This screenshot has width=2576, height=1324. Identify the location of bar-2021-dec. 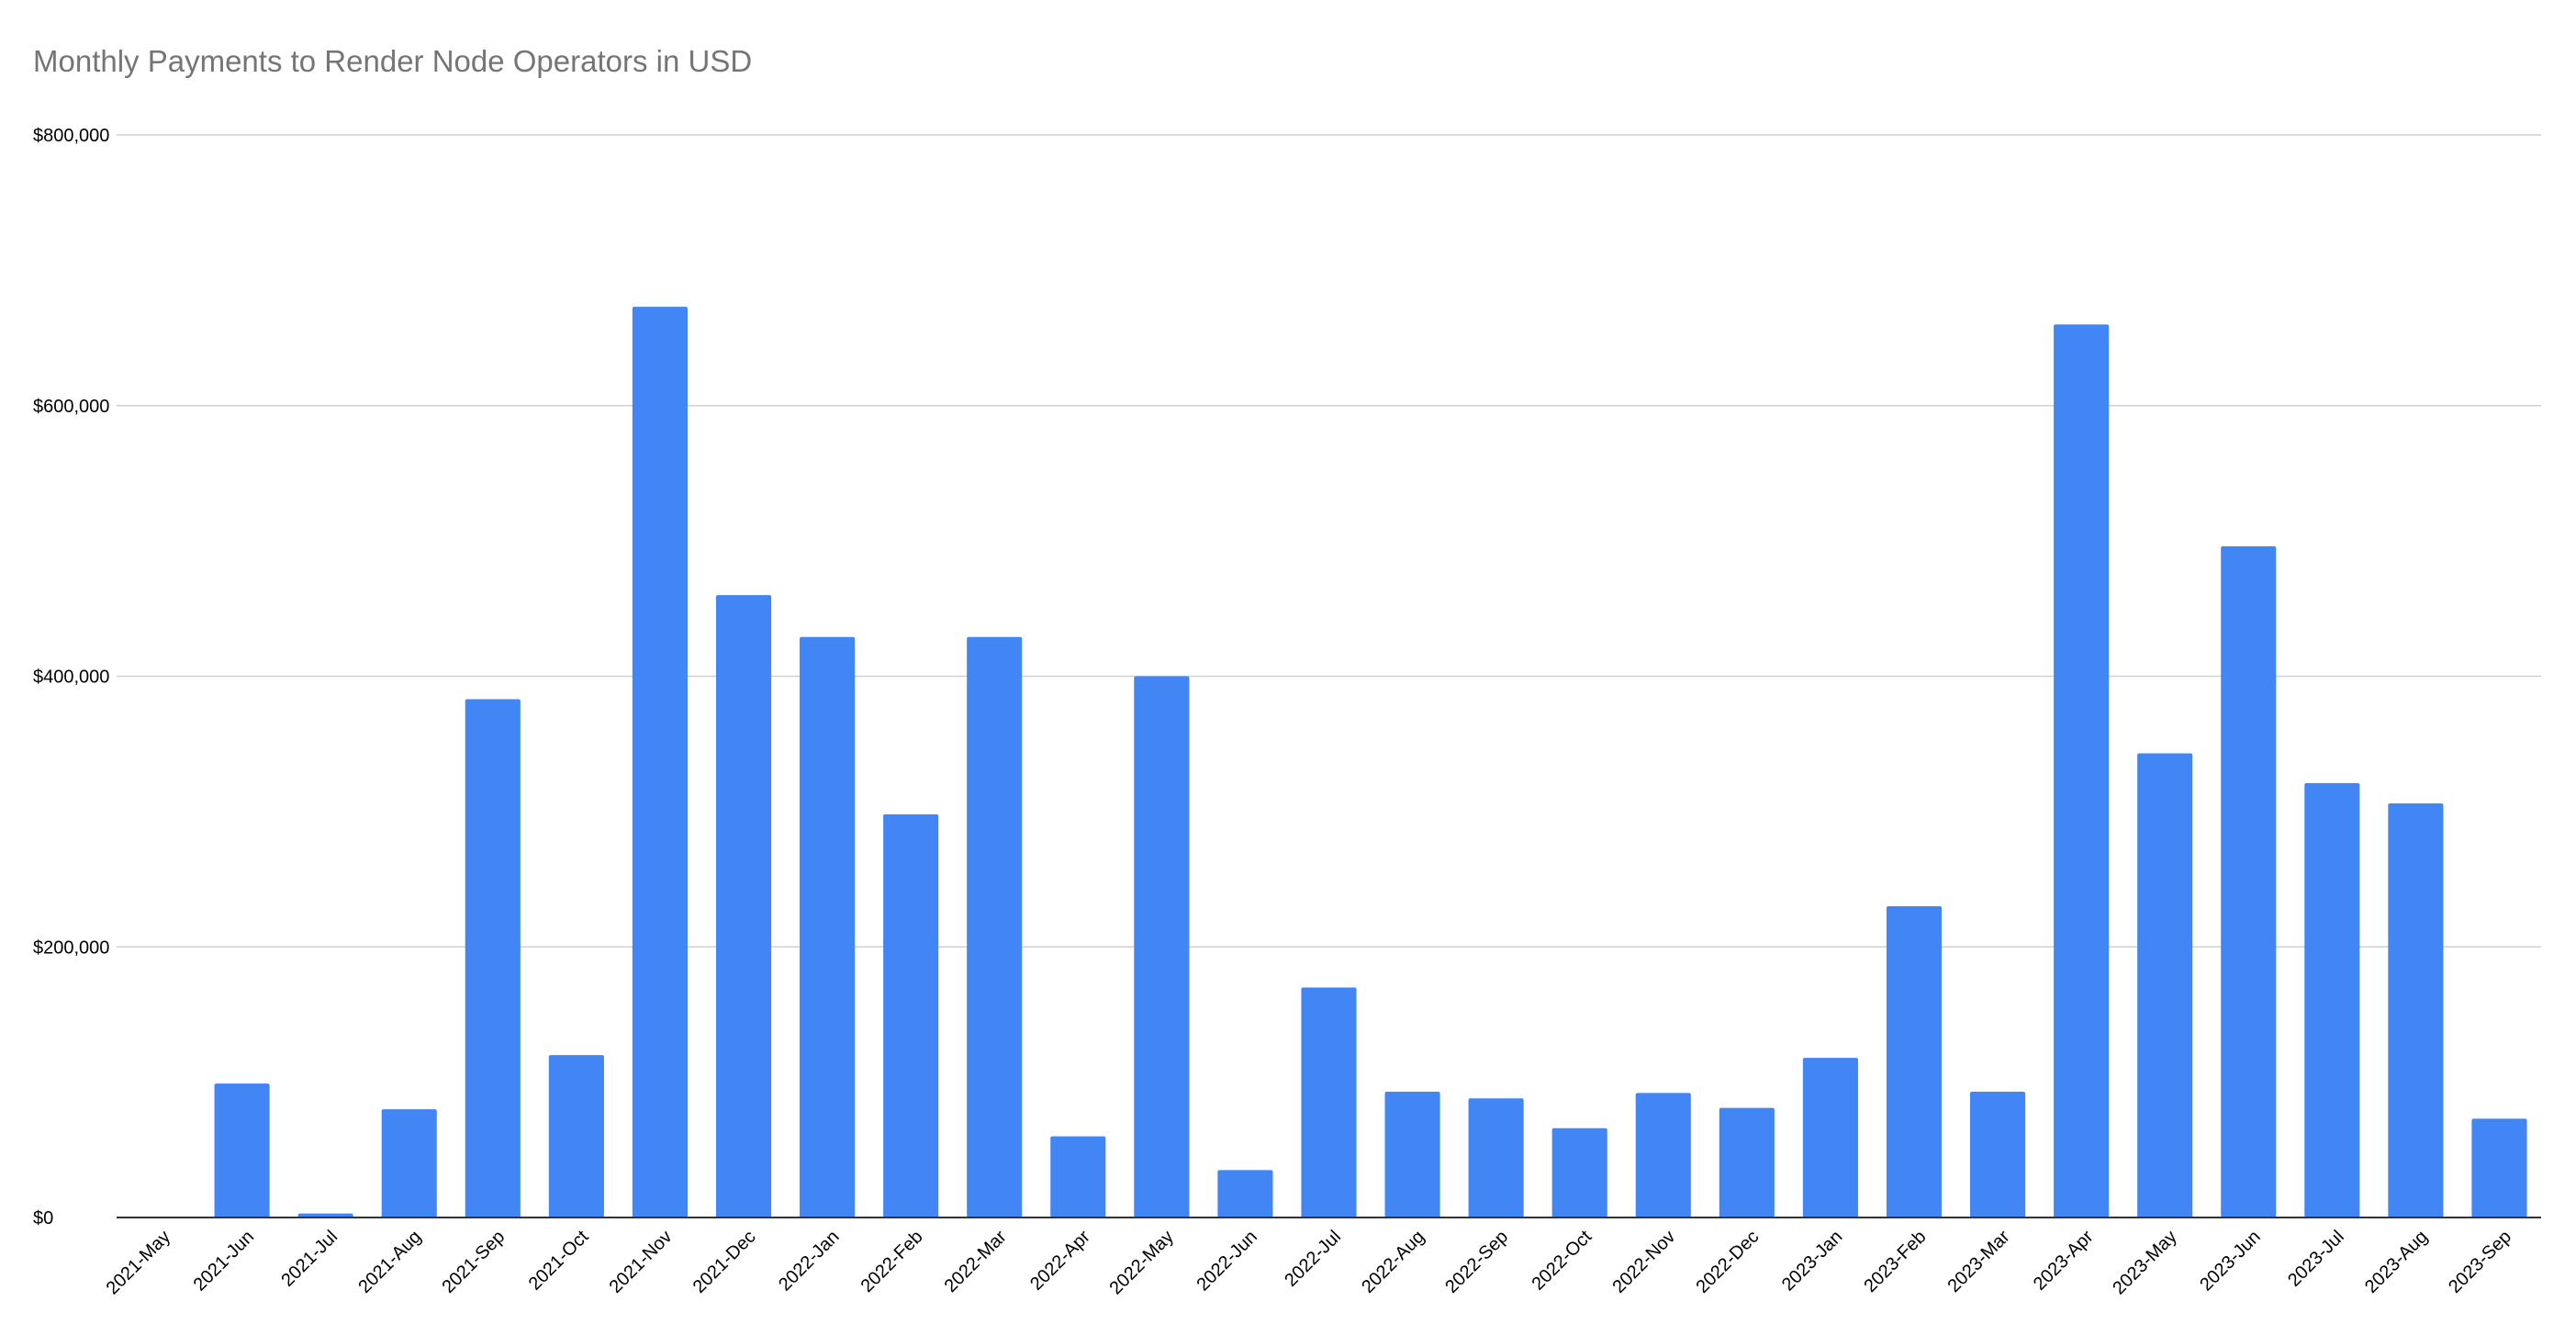
(743, 906).